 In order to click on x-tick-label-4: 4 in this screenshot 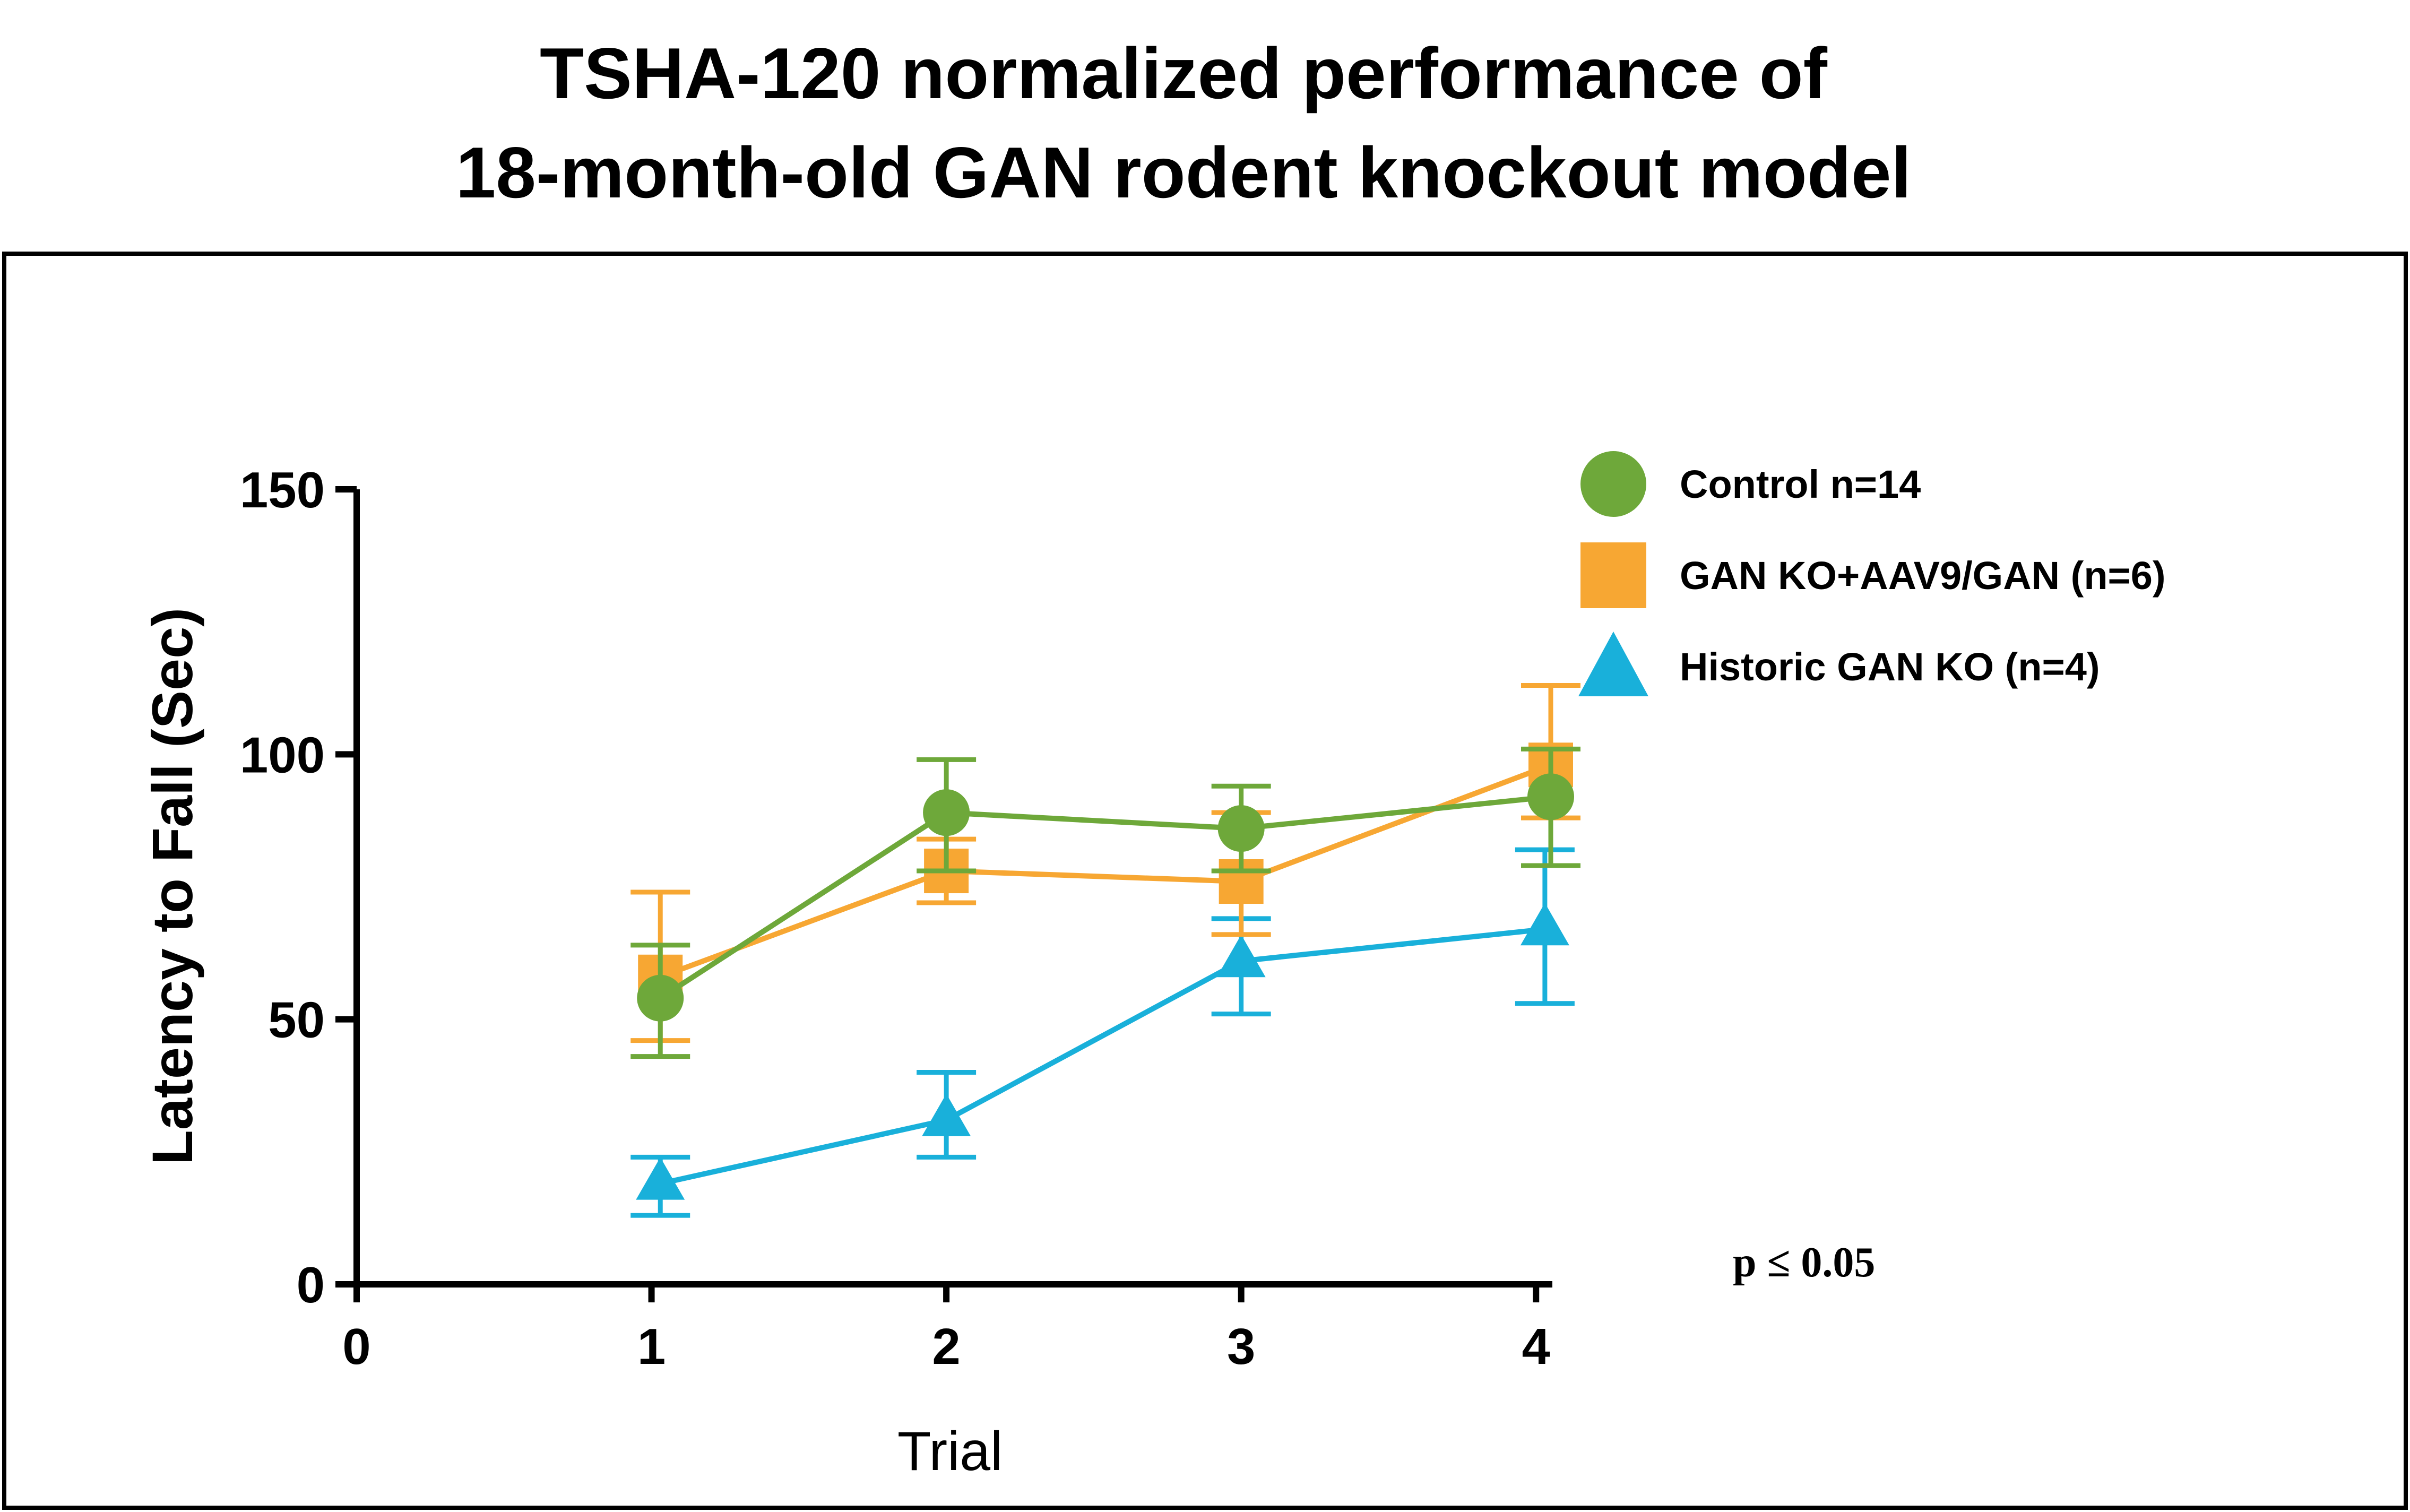, I will do `click(1536, 1346)`.